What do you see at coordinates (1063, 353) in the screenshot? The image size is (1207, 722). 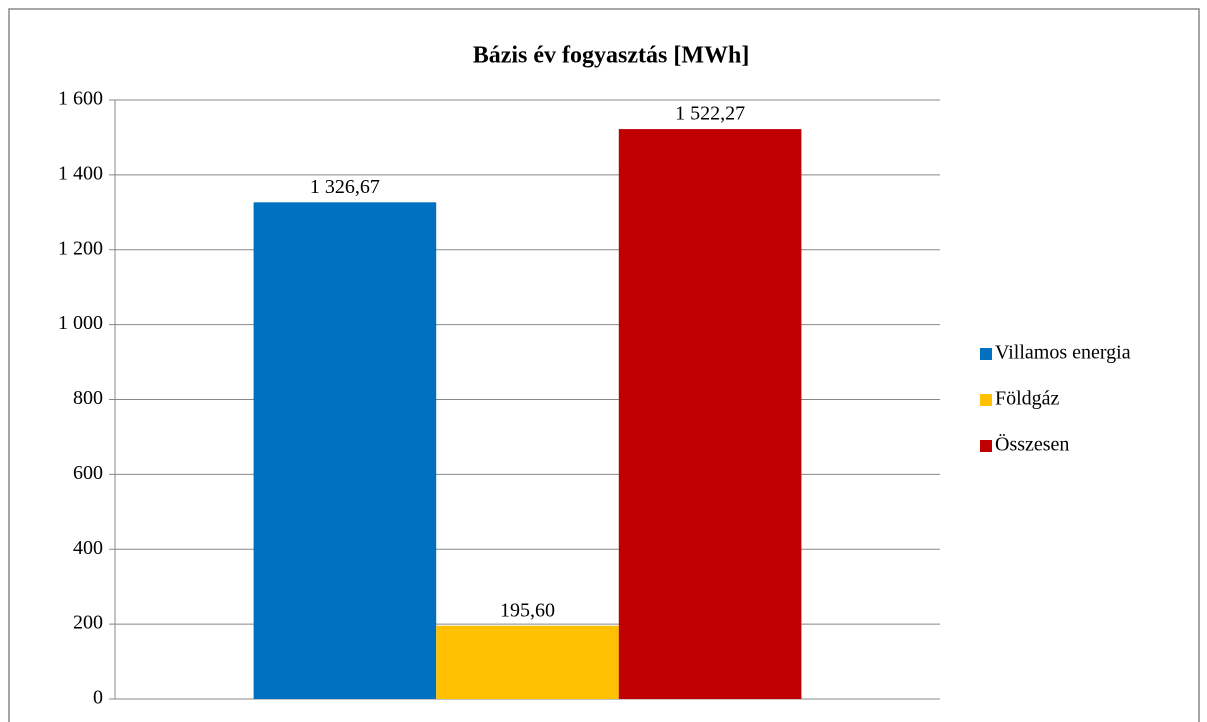 I see `legend-label: Villamos energia` at bounding box center [1063, 353].